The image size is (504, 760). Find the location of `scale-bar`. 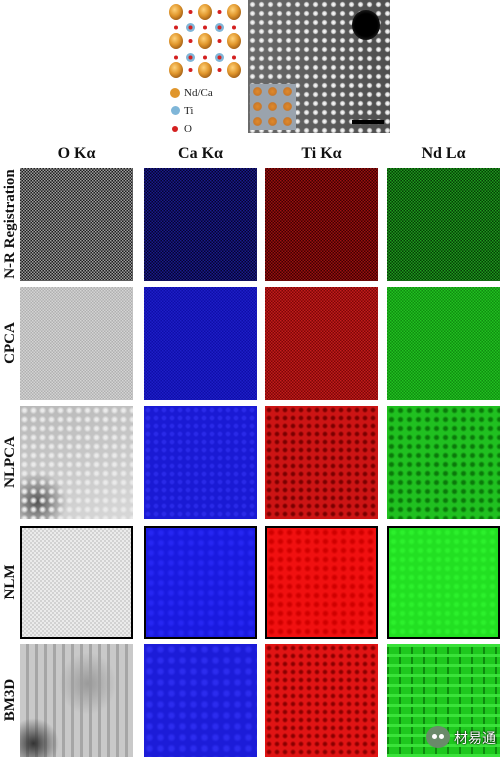

scale-bar is located at coordinates (368, 122).